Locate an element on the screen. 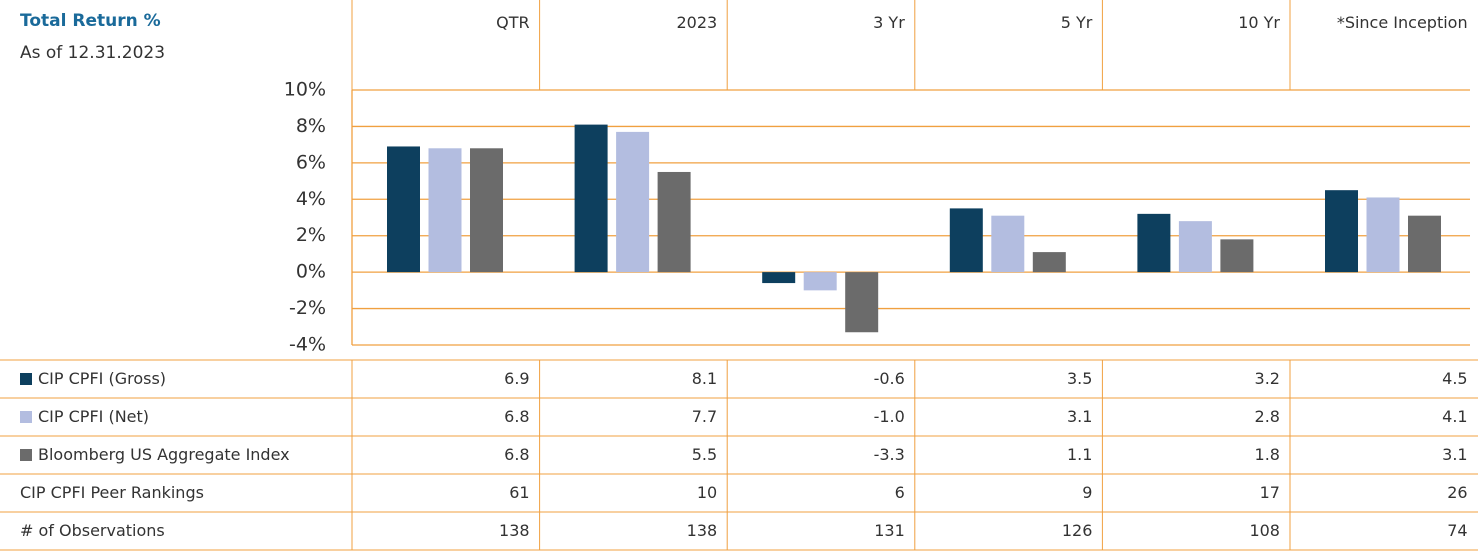 The height and width of the screenshot is (554, 1478). y-tick-label: 4% is located at coordinates (311, 199).